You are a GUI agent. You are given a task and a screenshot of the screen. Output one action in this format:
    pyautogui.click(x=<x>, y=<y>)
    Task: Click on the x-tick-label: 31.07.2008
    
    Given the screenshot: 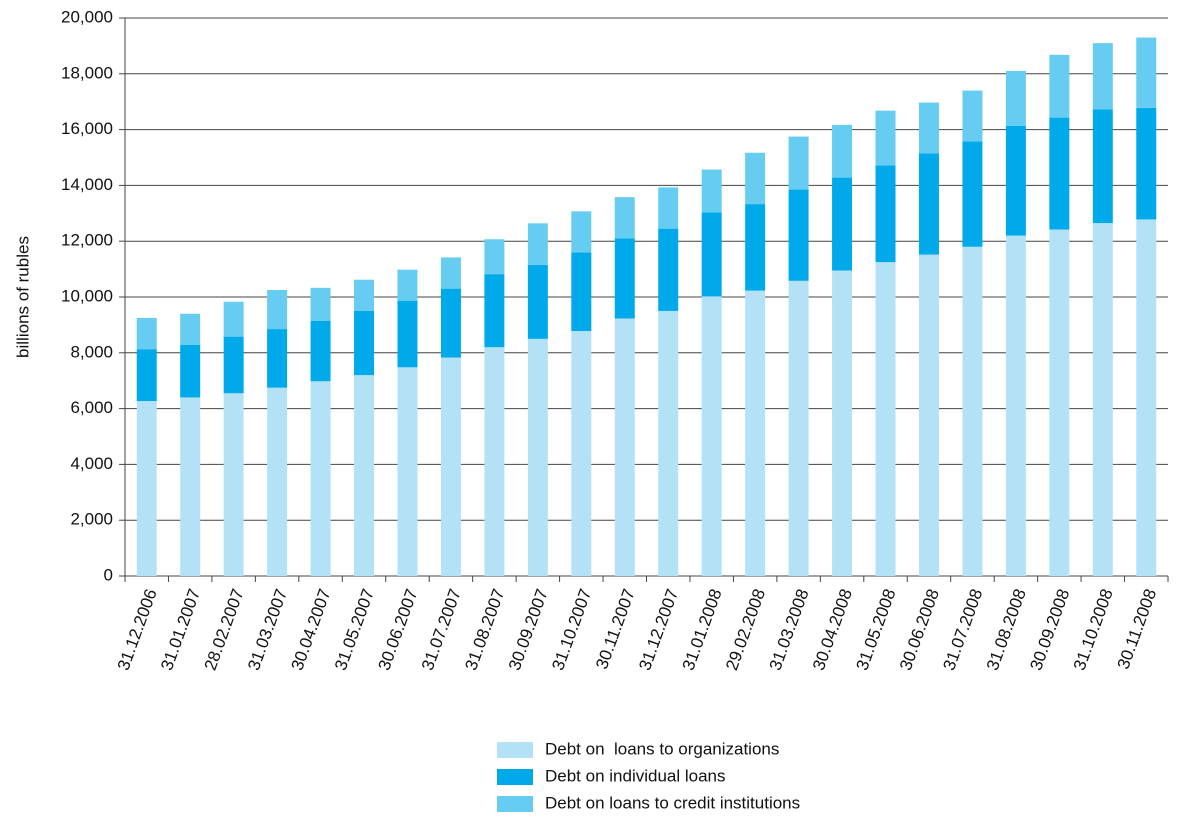 What is the action you would take?
    pyautogui.click(x=962, y=629)
    